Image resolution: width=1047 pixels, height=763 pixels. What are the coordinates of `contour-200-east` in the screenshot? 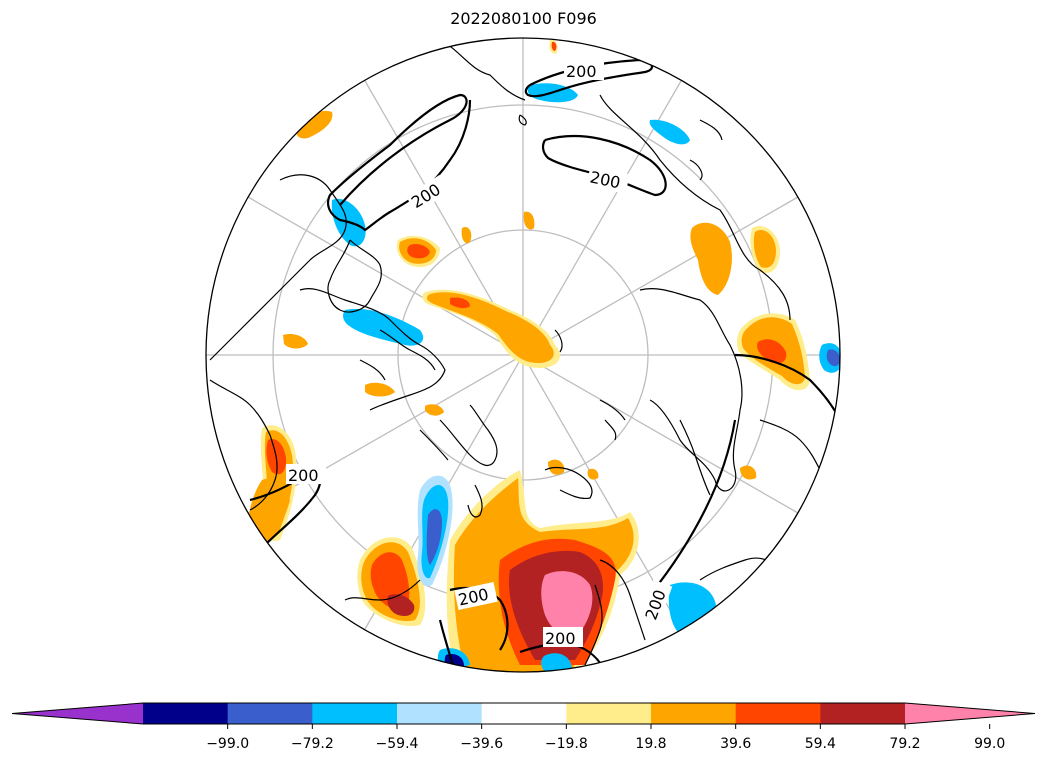 It's located at (787, 387).